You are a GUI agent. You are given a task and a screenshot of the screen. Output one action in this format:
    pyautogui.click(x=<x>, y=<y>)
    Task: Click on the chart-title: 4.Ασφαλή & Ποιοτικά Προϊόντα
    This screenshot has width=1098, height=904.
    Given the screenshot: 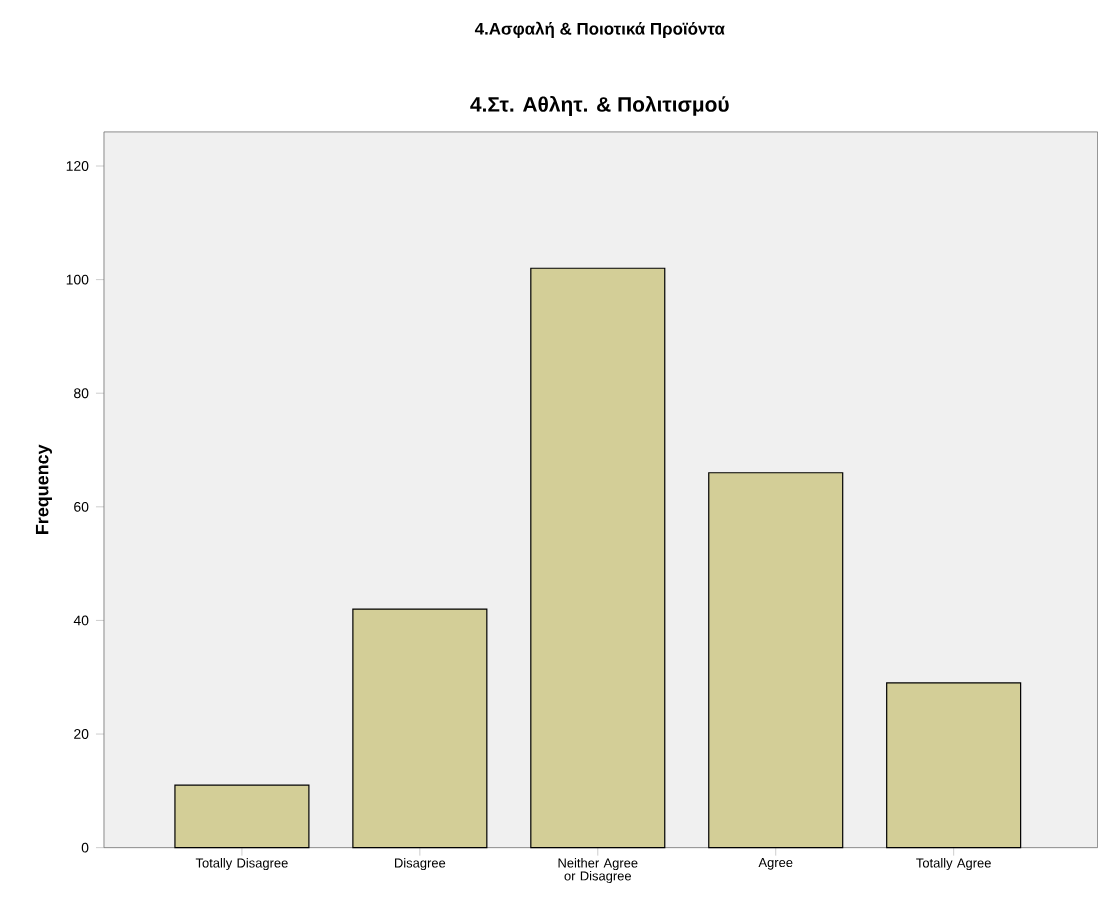 What is the action you would take?
    pyautogui.click(x=599, y=30)
    